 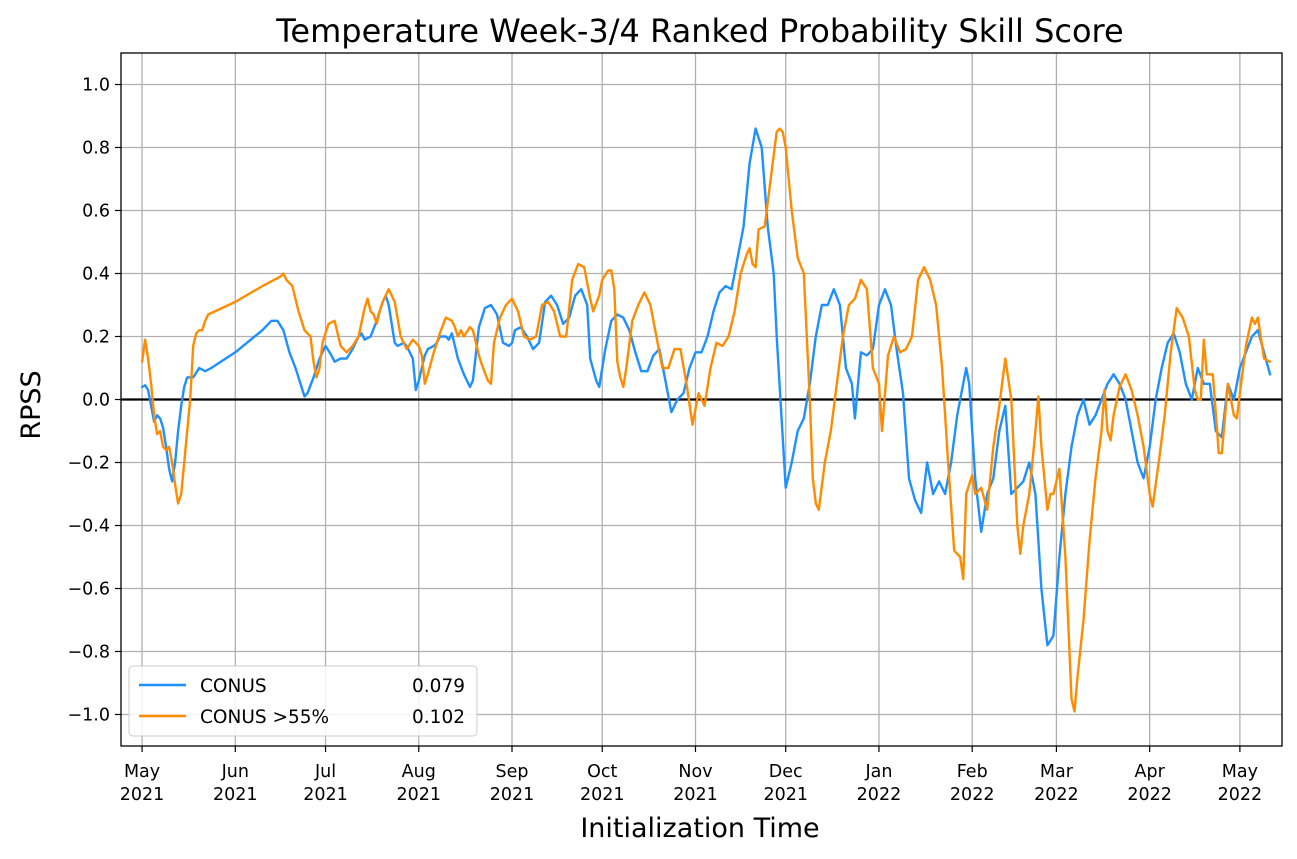 I want to click on y-axis-ticks: 1.0 0.8 0.6 0.4 0.2 0.0 −0.2 −0.4 −0.6 −0.8 −1.0, so click(x=94, y=401).